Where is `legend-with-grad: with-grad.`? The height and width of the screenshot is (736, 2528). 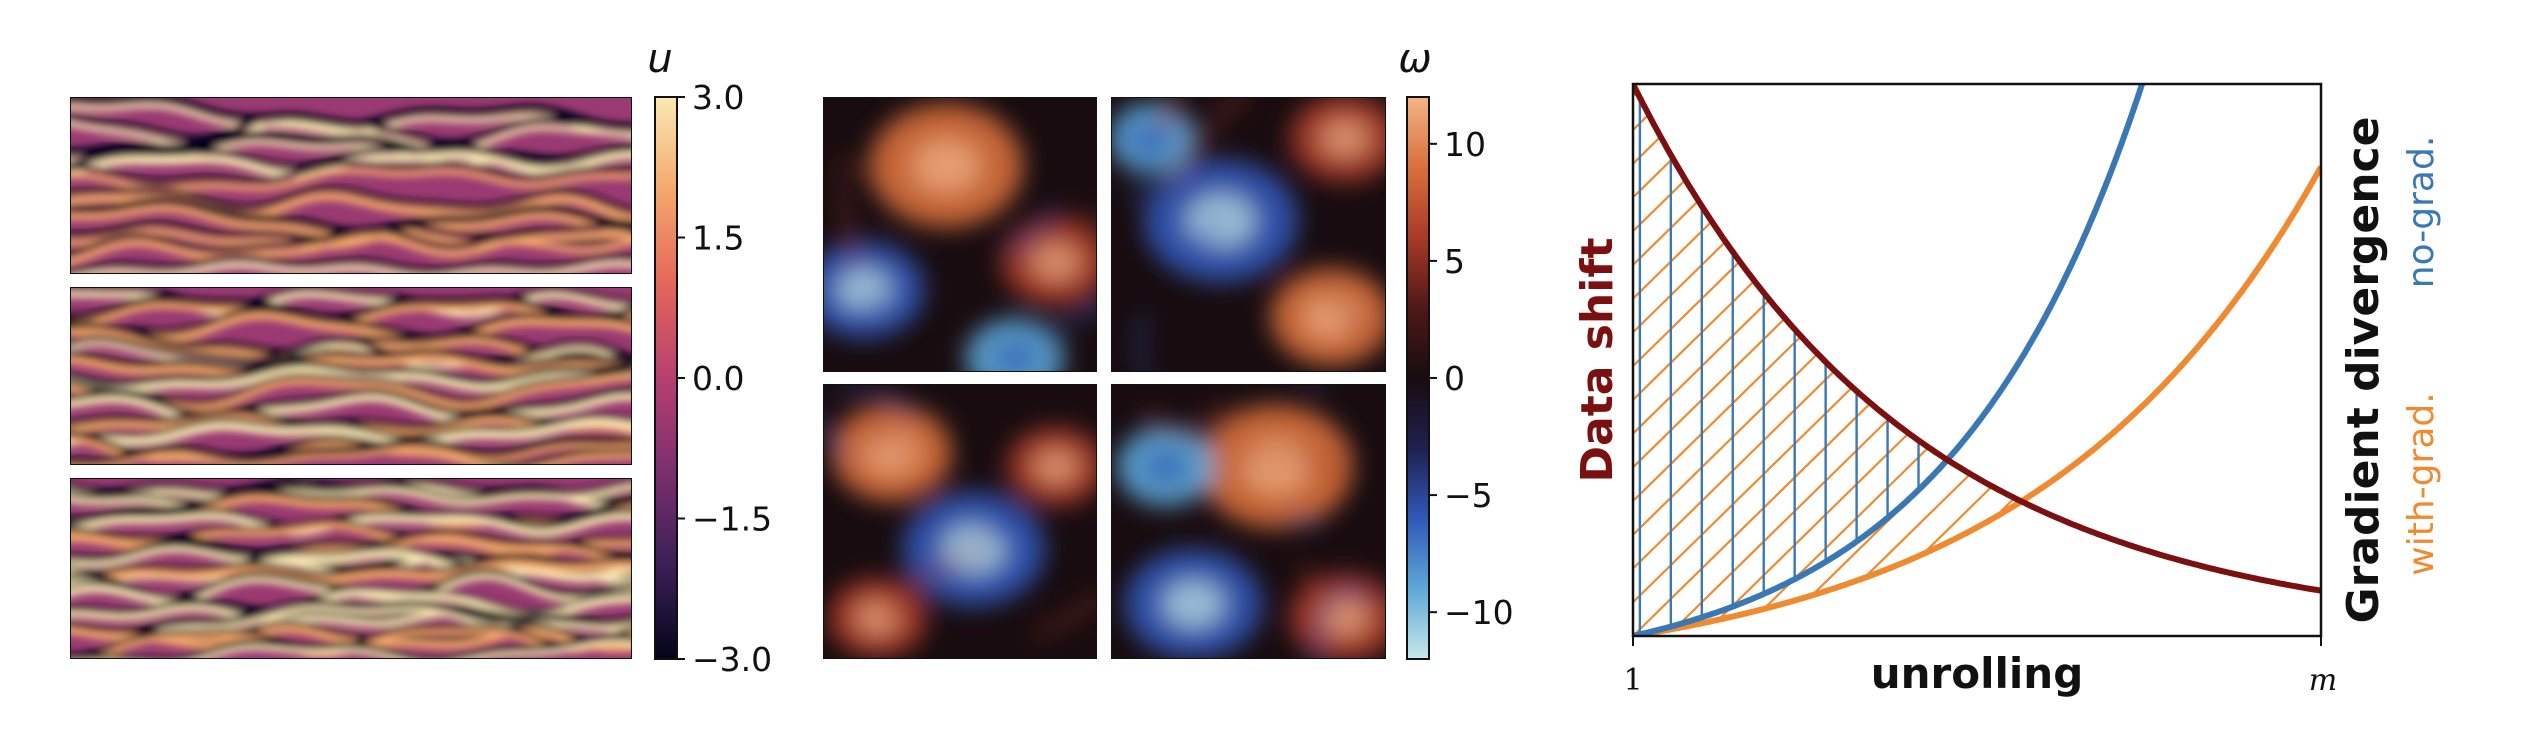
legend-with-grad: with-grad. is located at coordinates (2421, 483).